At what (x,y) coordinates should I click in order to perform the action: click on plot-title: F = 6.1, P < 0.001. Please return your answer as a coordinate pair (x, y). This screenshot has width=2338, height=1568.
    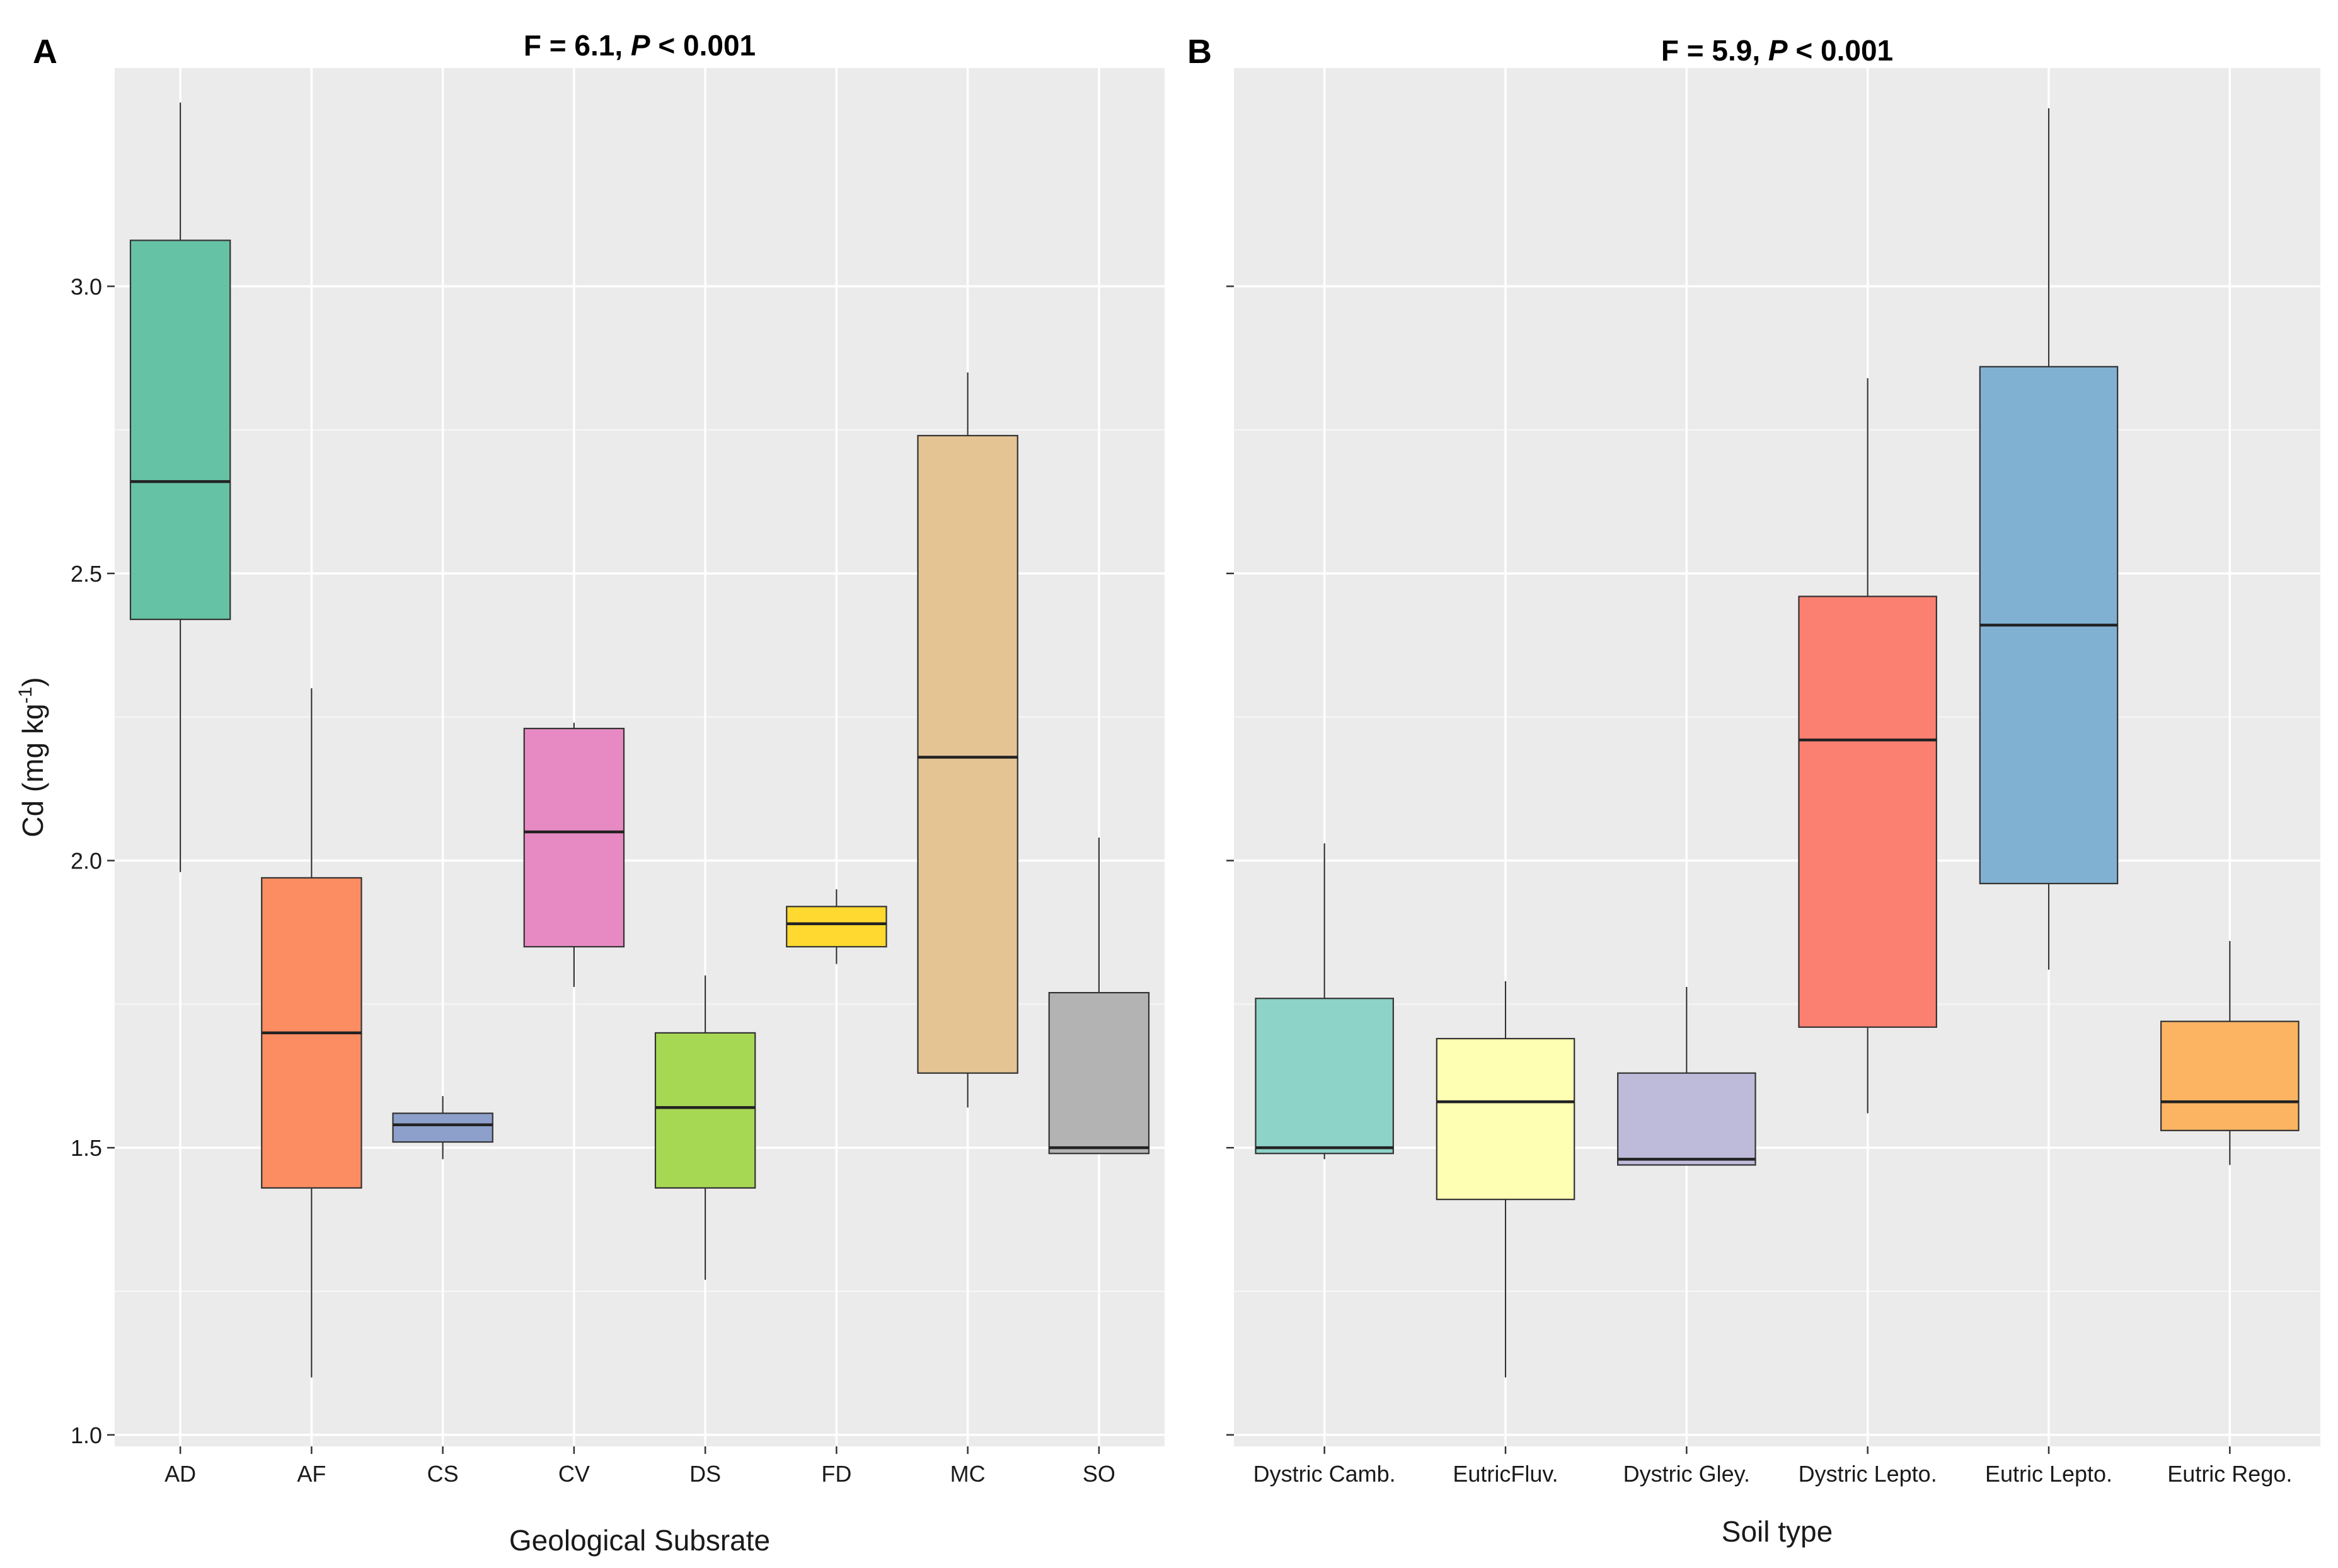
    Looking at the image, I should click on (640, 45).